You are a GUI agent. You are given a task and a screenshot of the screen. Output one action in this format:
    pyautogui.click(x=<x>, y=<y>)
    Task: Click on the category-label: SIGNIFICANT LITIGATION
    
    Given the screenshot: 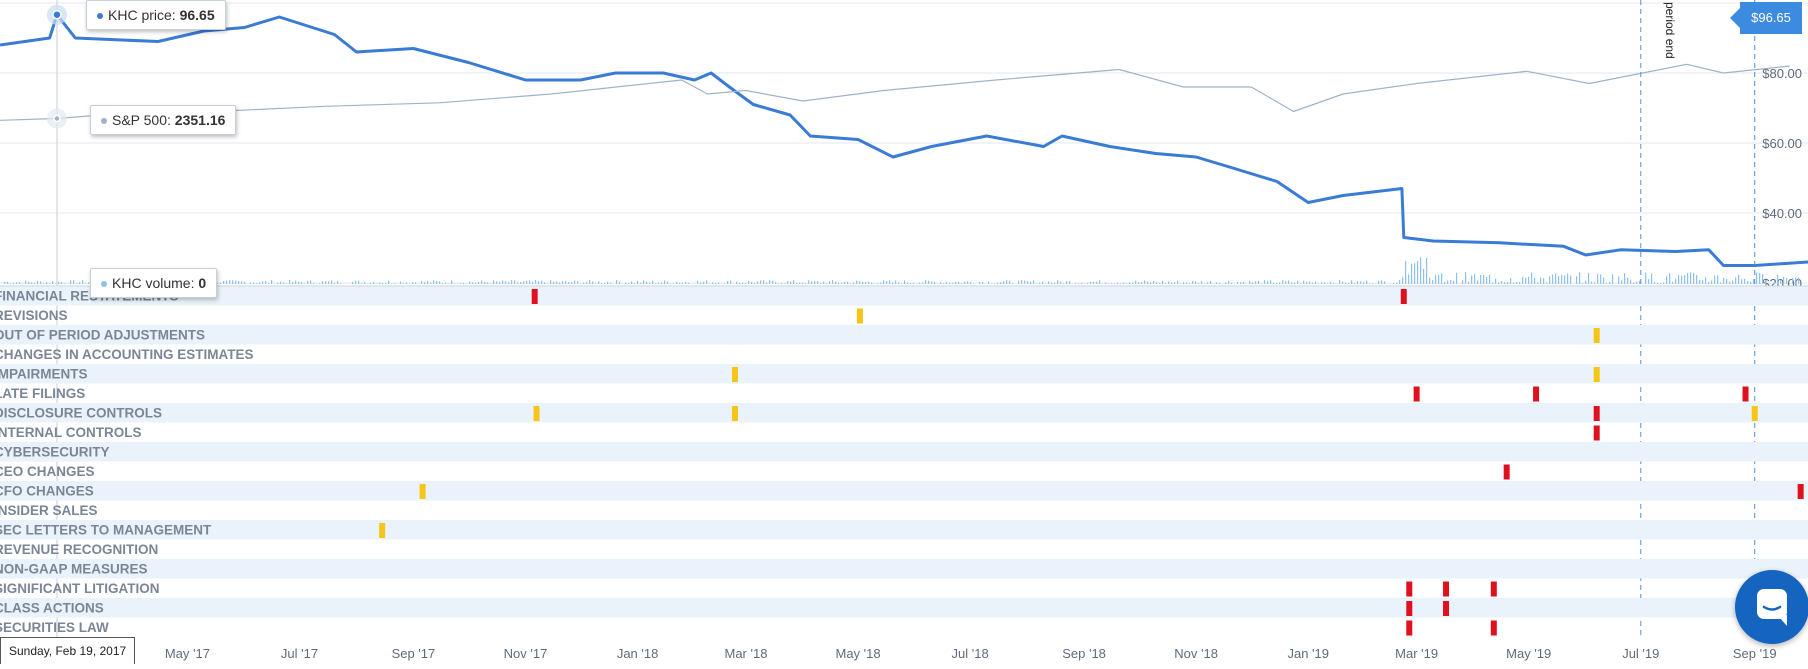 What is the action you would take?
    pyautogui.click(x=80, y=588)
    